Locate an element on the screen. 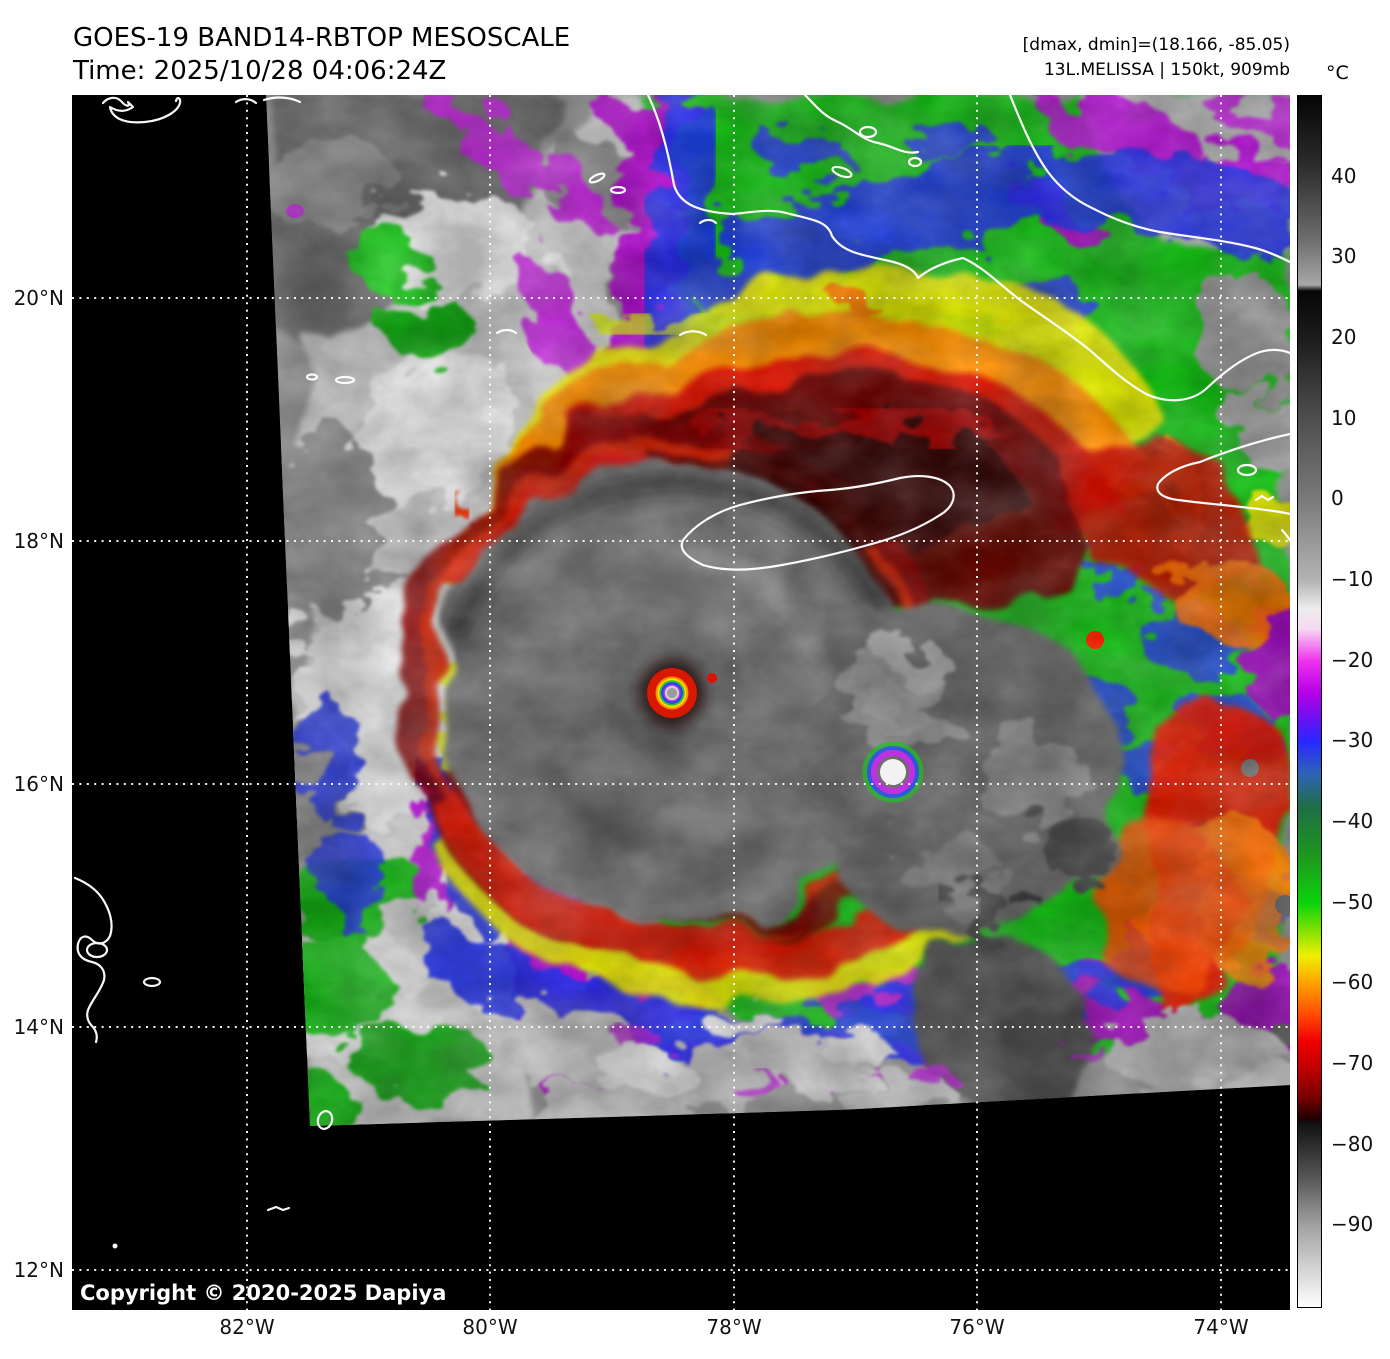 The height and width of the screenshot is (1359, 1390). dmax-dmin-label: [dmax, dmin]=(18.166, -85.05) is located at coordinates (1156, 45).